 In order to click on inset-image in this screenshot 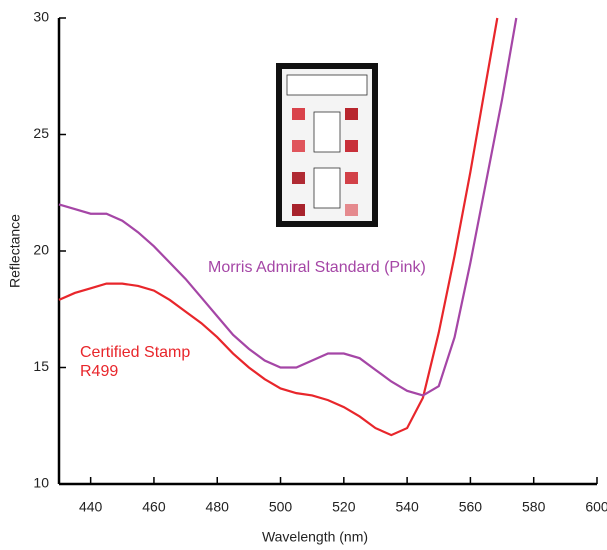, I will do `click(327, 145)`.